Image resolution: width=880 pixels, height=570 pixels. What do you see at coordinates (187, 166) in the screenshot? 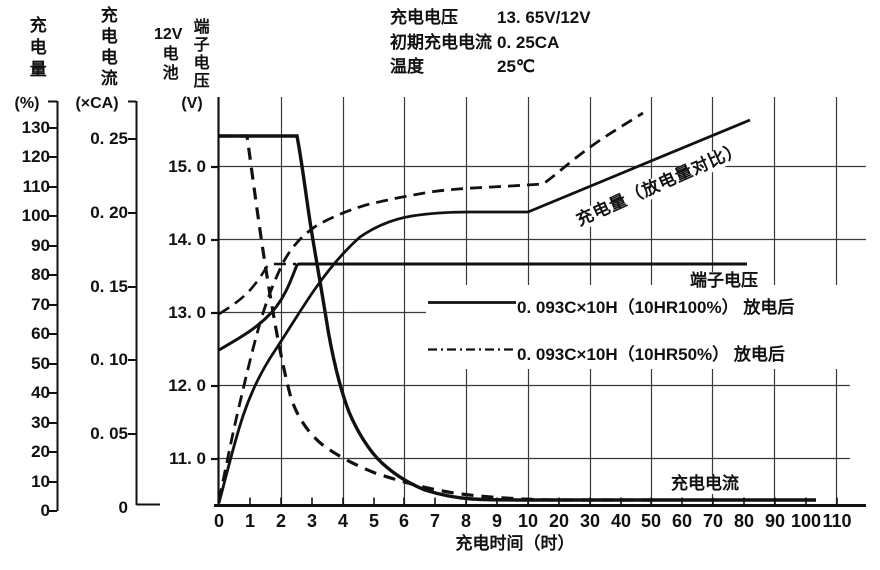
I see `voltage-tick: 15. 0` at bounding box center [187, 166].